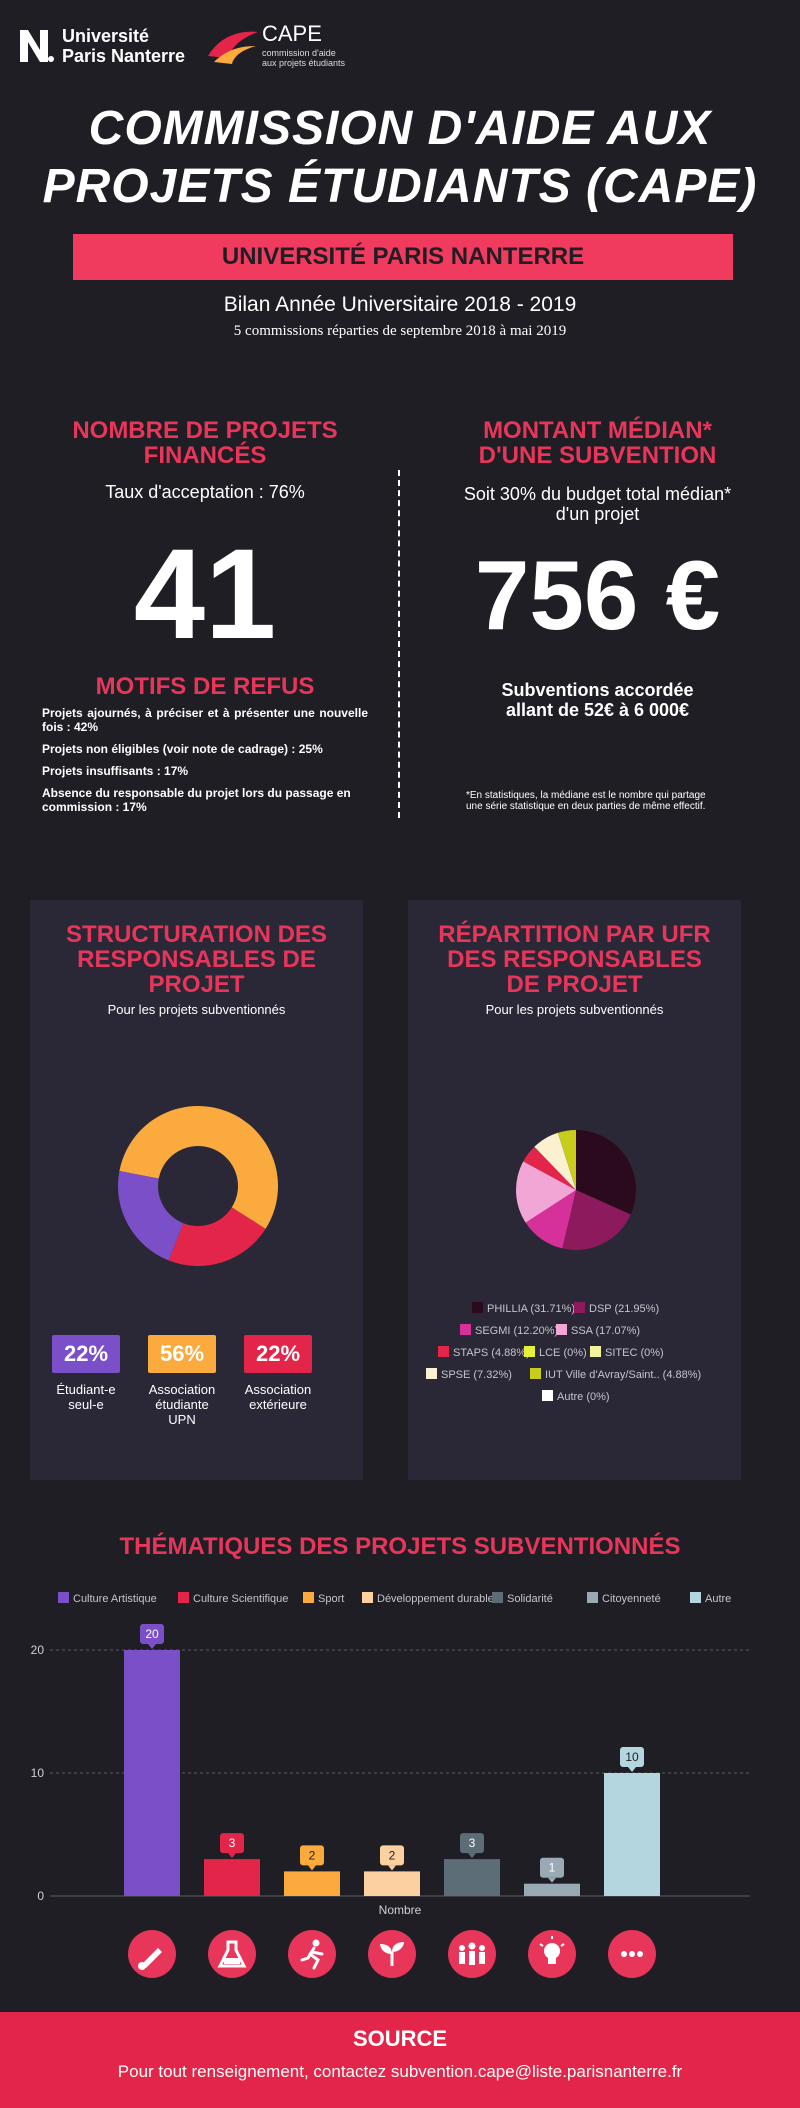 This screenshot has height=2108, width=800. What do you see at coordinates (196, 984) in the screenshot?
I see `structuration-heading-line3: PROJET` at bounding box center [196, 984].